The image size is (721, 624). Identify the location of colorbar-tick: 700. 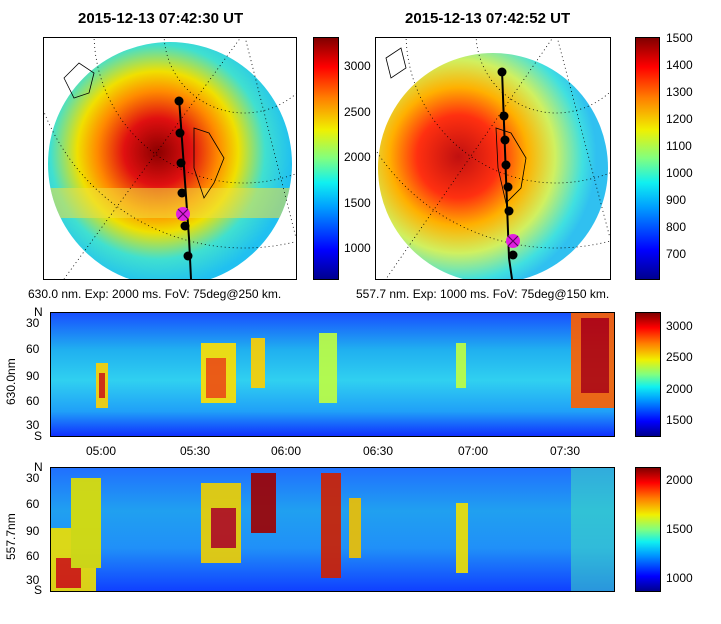
(676, 254).